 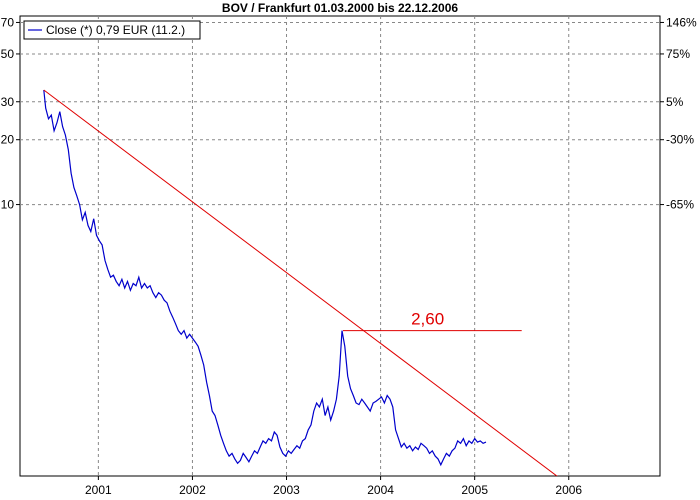 What do you see at coordinates (8, 22) in the screenshot?
I see `y-tick-label: 70` at bounding box center [8, 22].